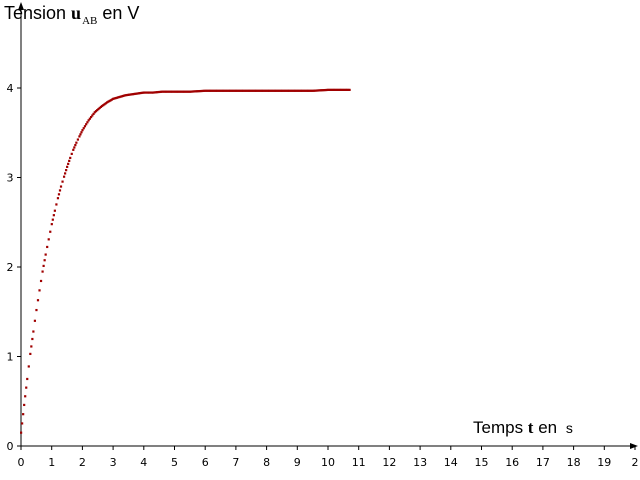 The image size is (640, 480). Describe the element at coordinates (451, 462) in the screenshot. I see `x-tick-label: 14` at that location.